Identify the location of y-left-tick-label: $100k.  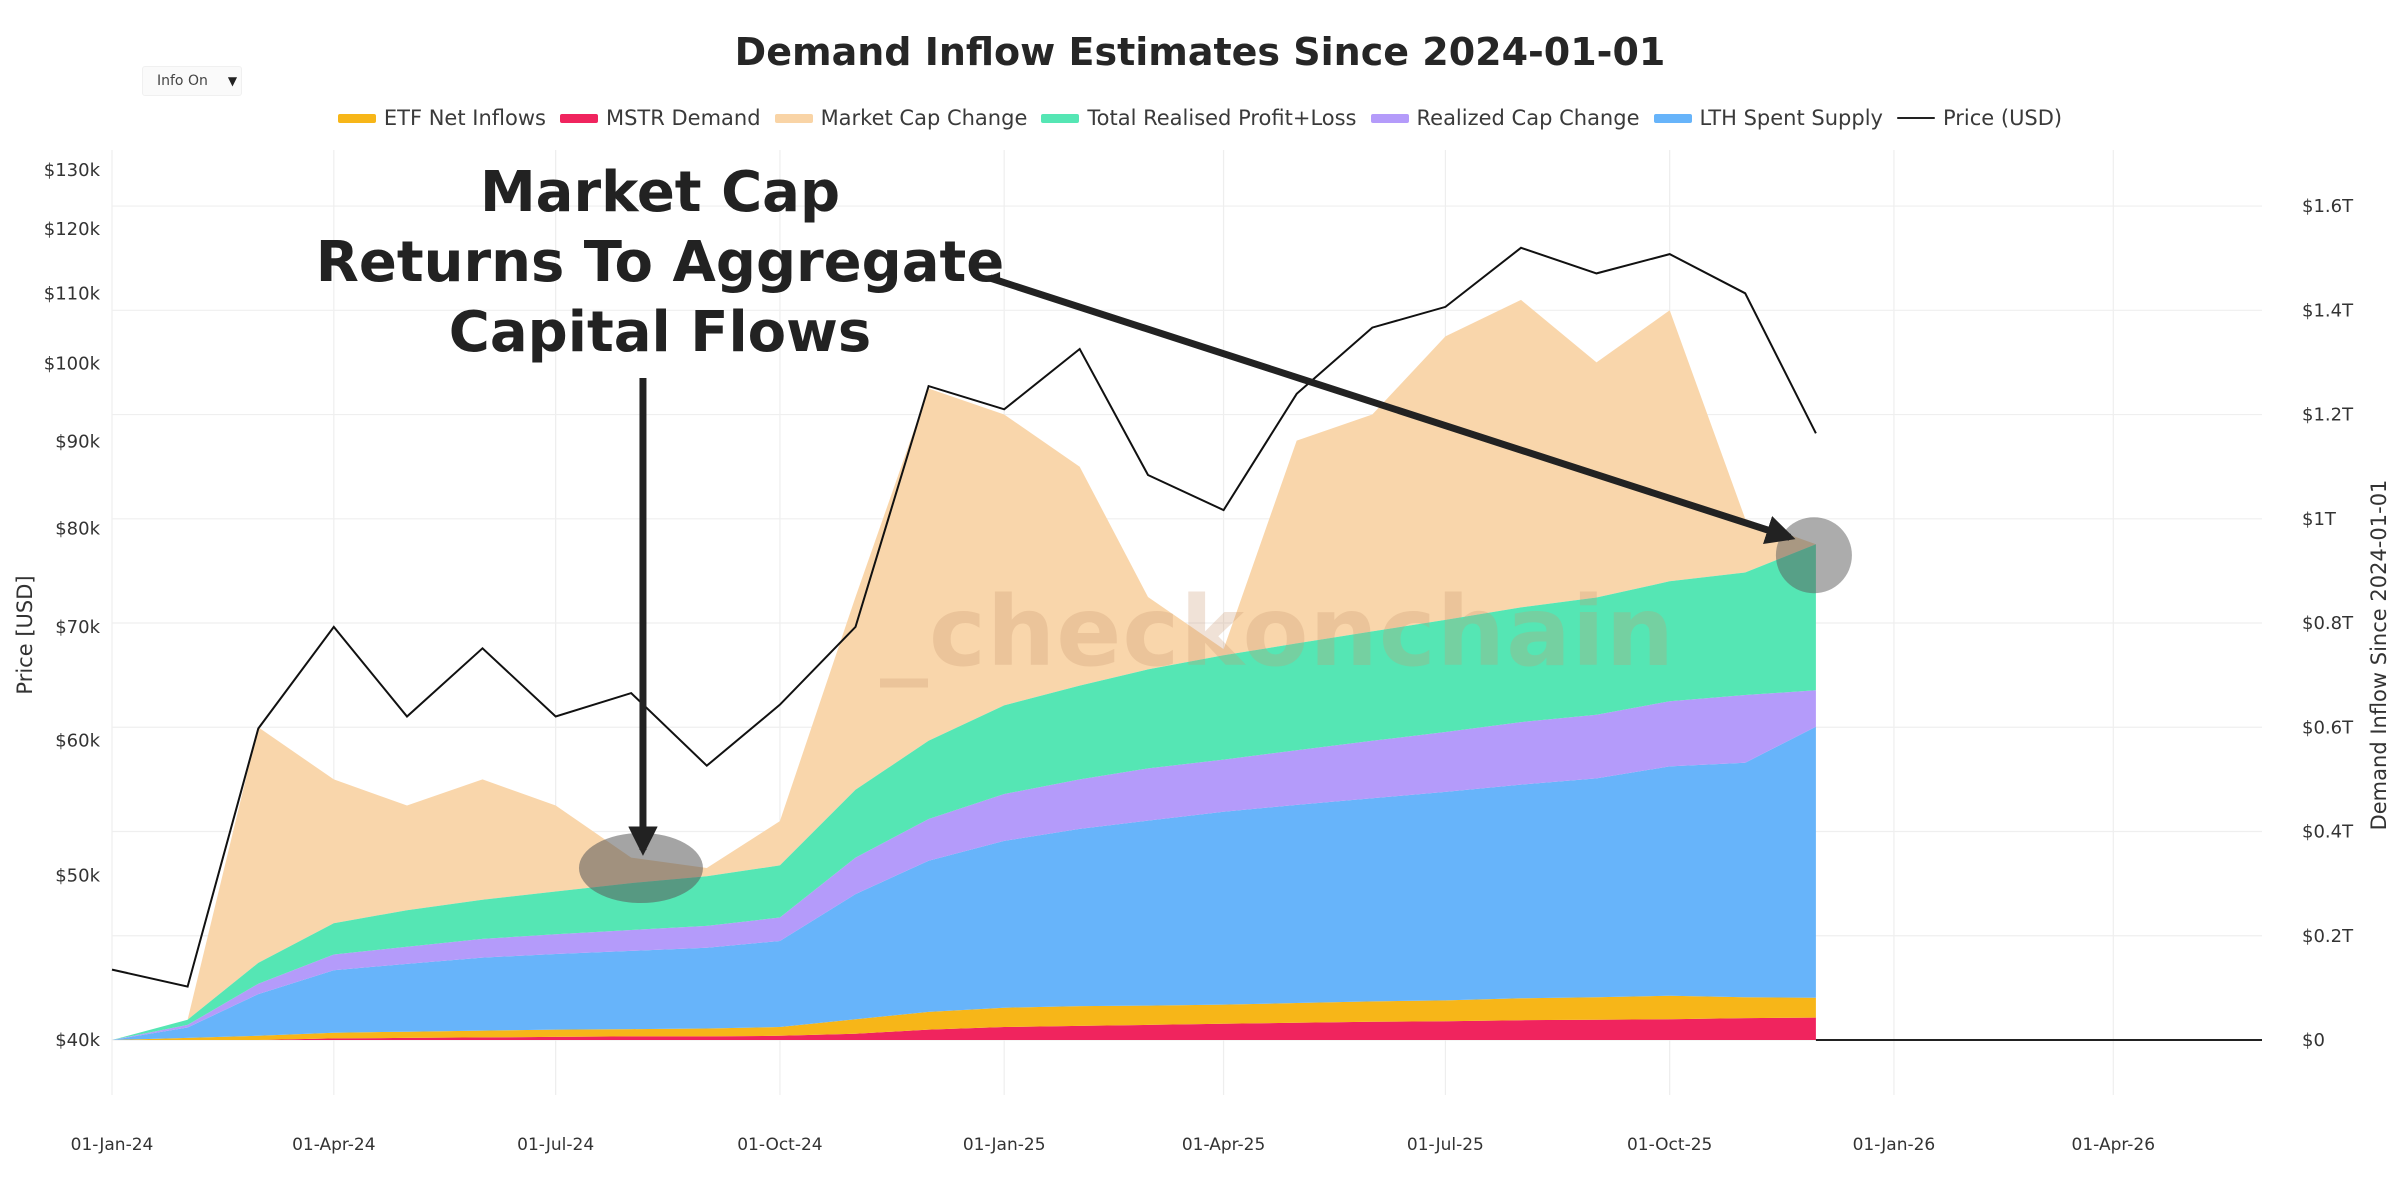
(72, 364).